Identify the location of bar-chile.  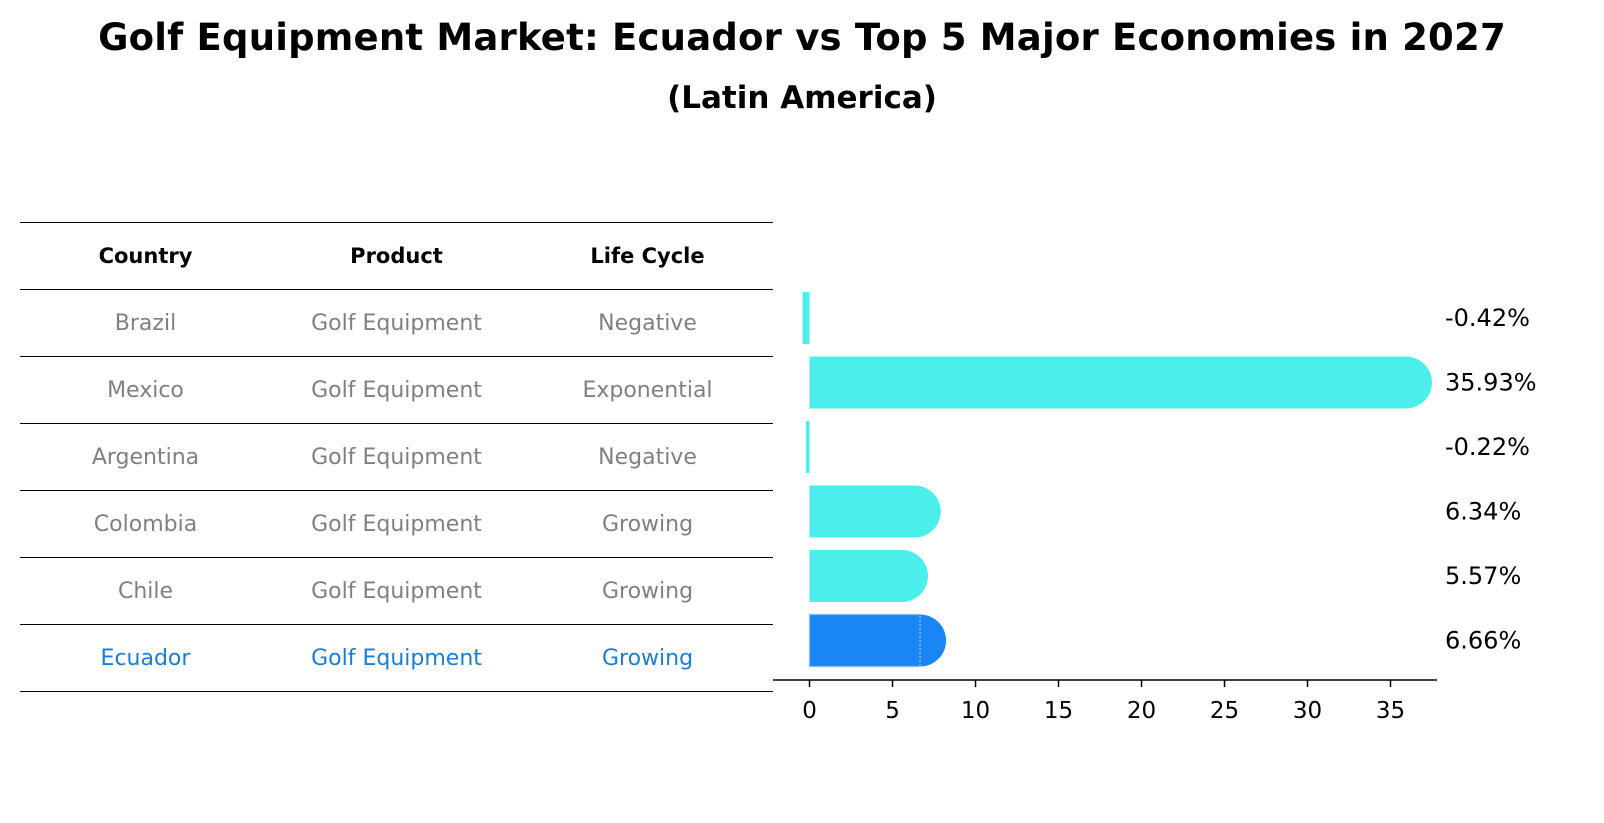
(868, 576).